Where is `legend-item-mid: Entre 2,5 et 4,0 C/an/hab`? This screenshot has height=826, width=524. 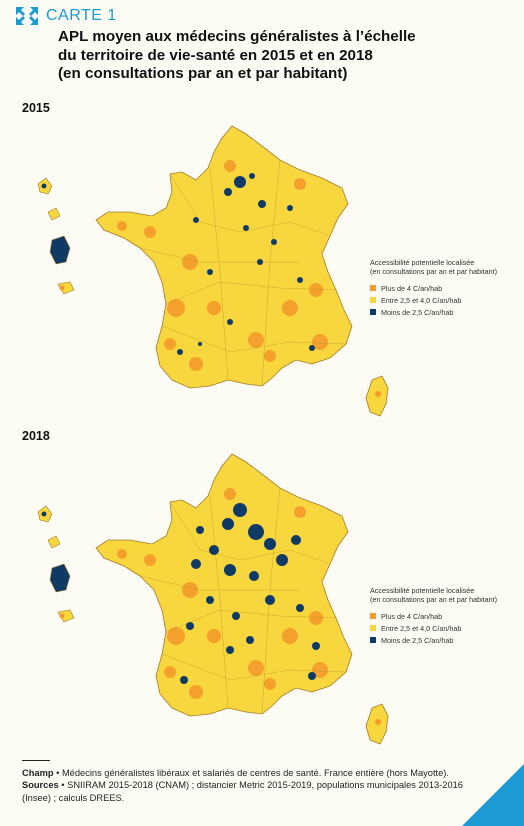
legend-item-mid: Entre 2,5 et 4,0 C/an/hab is located at coordinates (445, 628).